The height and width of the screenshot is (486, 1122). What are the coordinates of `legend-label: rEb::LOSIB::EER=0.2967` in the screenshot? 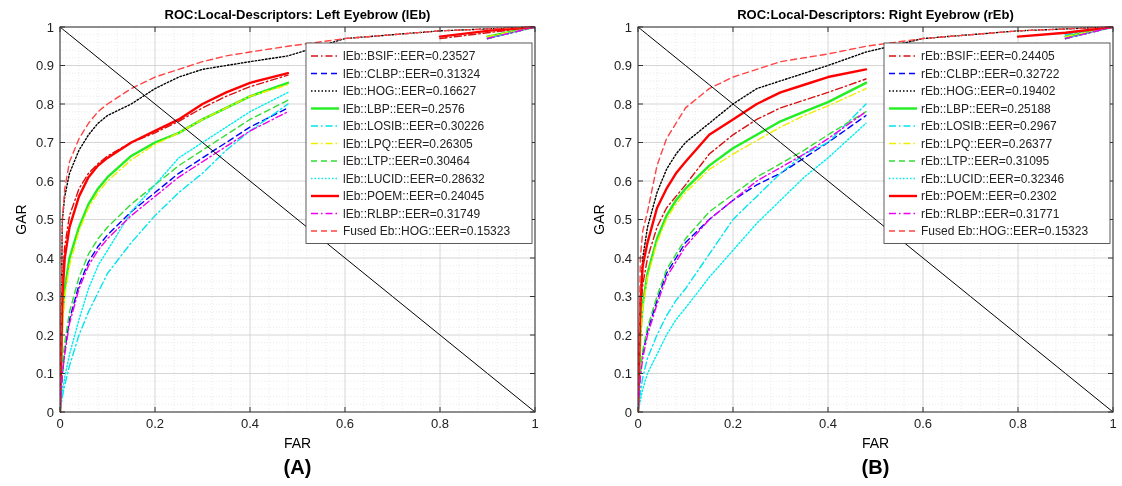 It's located at (989, 126).